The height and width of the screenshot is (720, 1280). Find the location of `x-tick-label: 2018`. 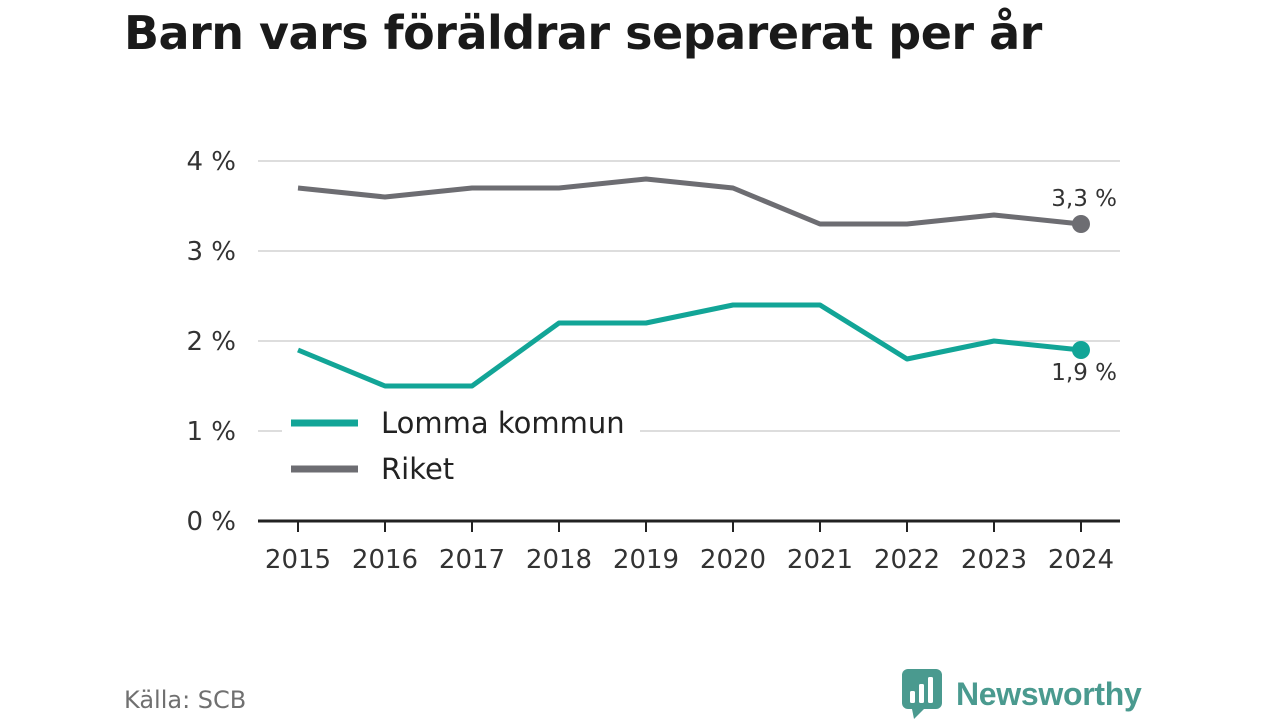

x-tick-label: 2018 is located at coordinates (559, 560).